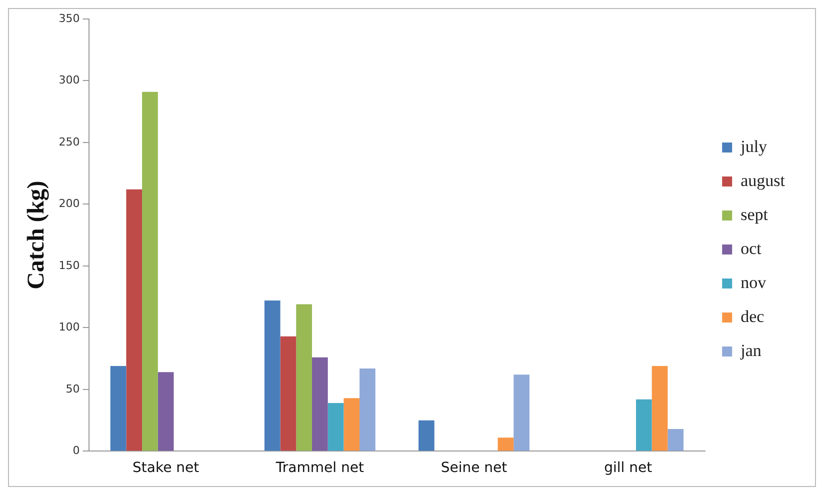  Describe the element at coordinates (37, 235) in the screenshot. I see `y-axis-title: Catch (kg)` at that location.